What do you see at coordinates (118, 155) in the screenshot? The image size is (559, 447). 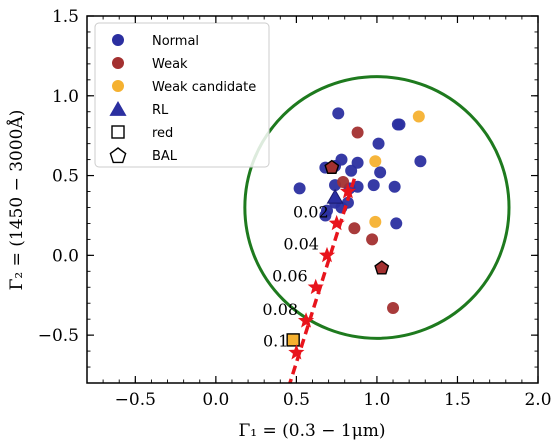 I see `legend-marker-pentagon` at bounding box center [118, 155].